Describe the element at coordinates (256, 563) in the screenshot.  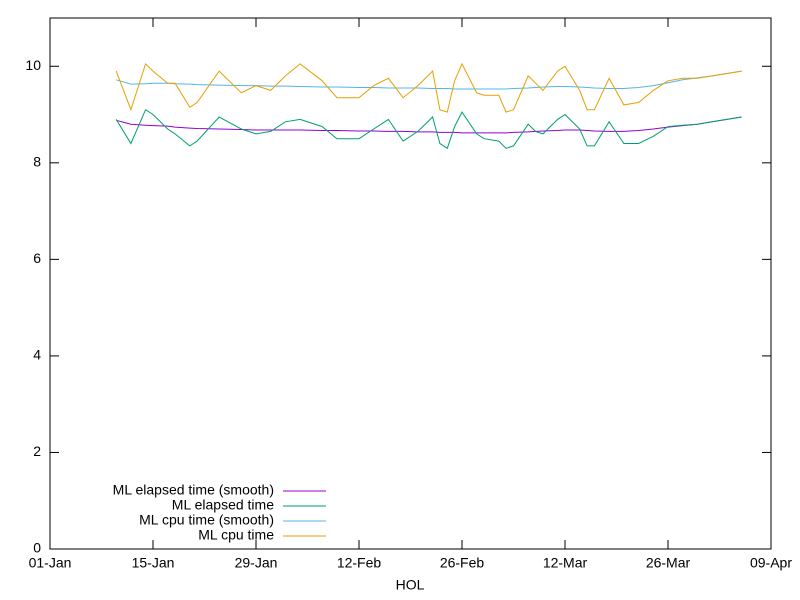
I see `x-tick-label: 29-Jan` at that location.